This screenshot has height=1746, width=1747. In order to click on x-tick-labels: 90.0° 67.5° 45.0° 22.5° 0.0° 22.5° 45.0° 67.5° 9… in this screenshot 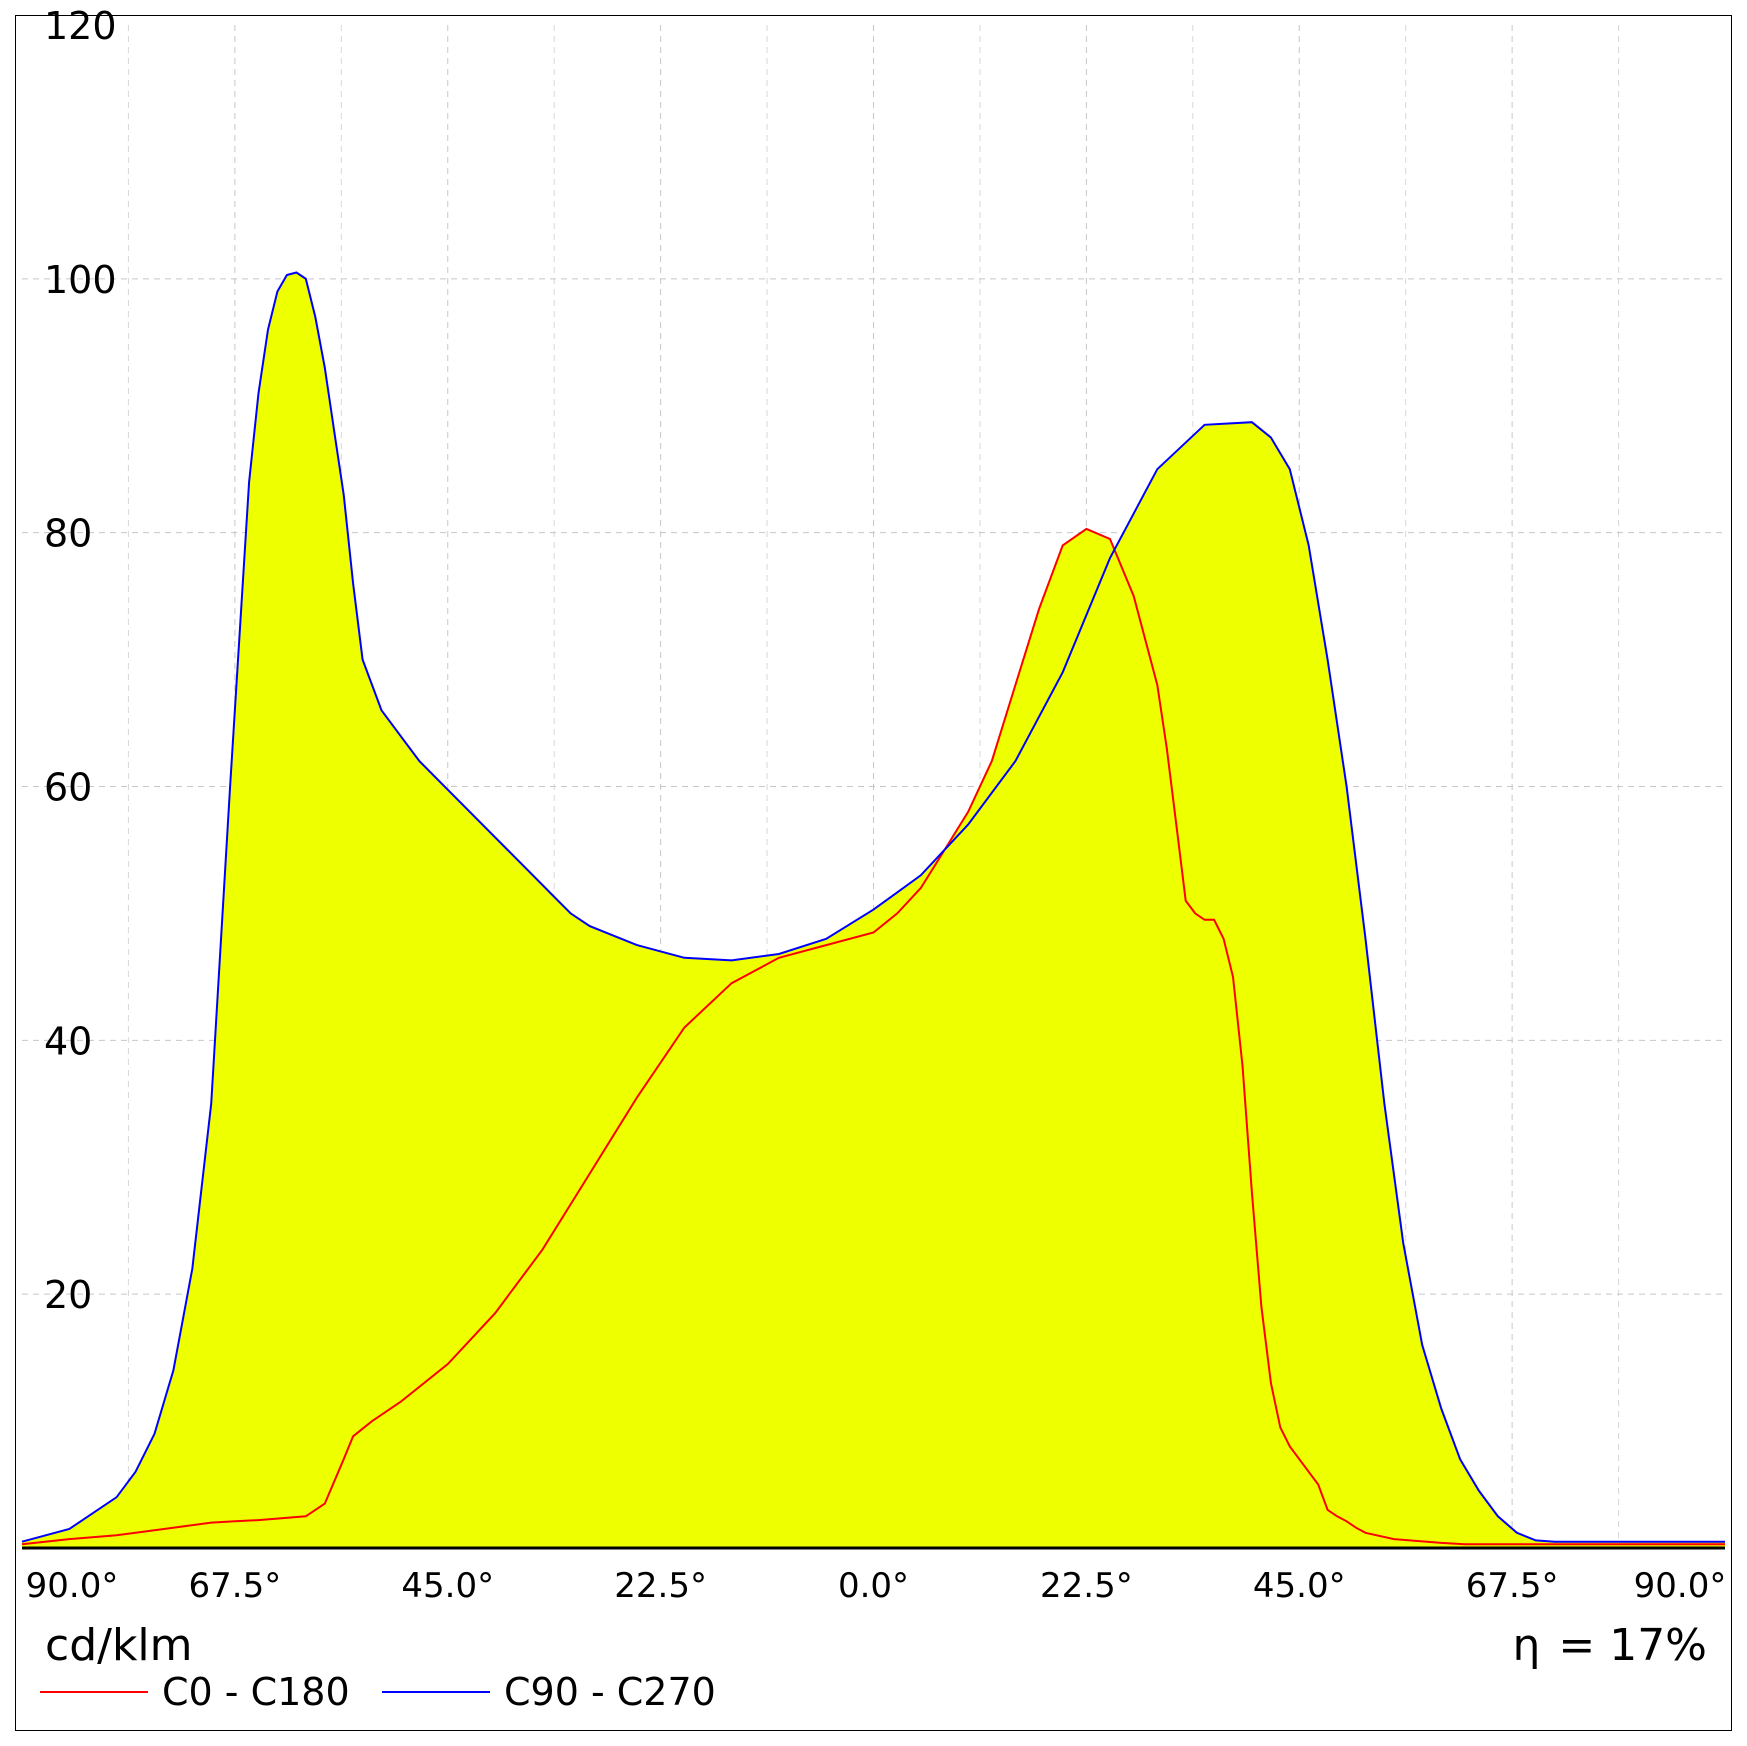, I will do `click(876, 1586)`.